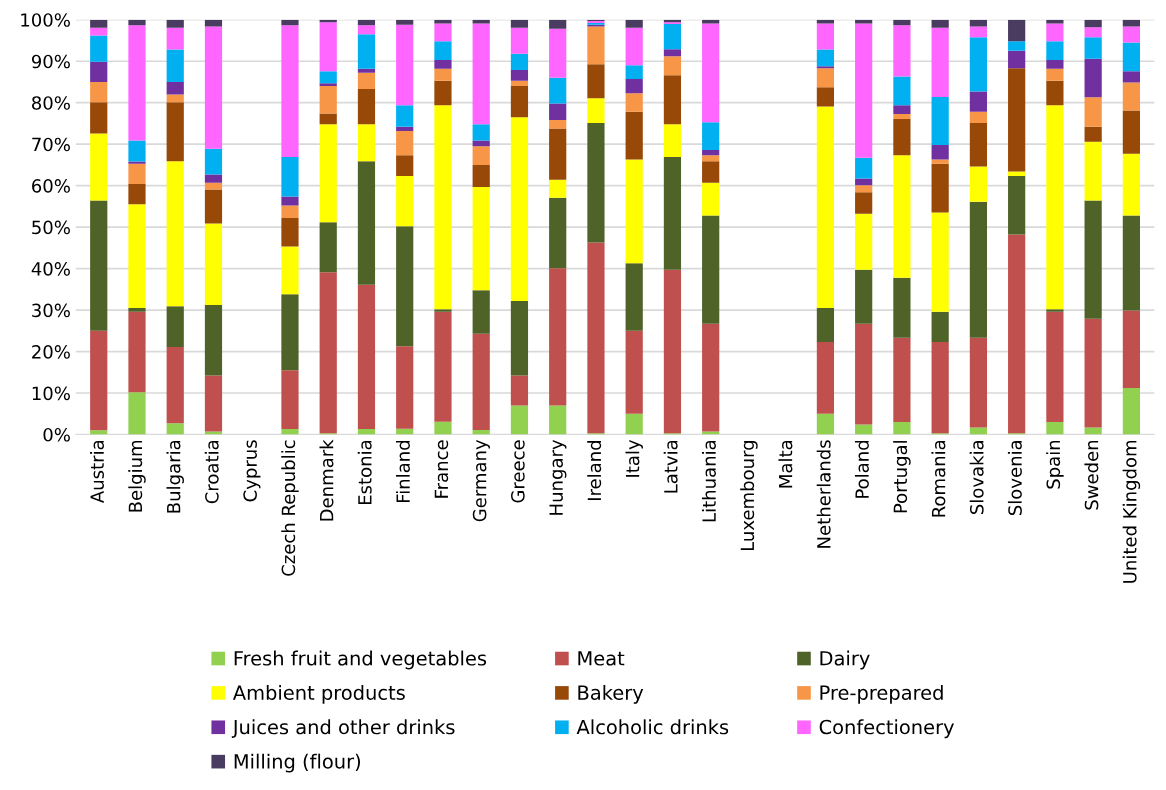  Describe the element at coordinates (708, 481) in the screenshot. I see `x-tick-label: Lithuania` at that location.